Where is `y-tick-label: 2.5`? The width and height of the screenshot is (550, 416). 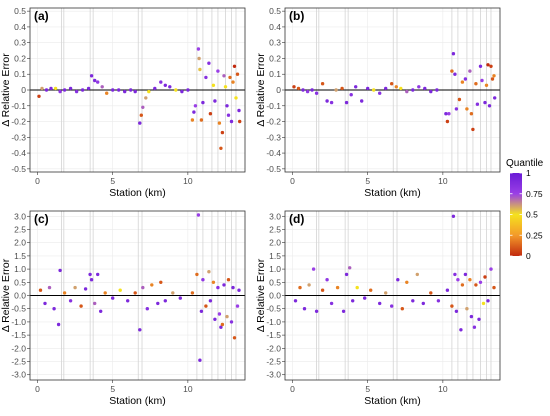 y-tick-label: 2.5 is located at coordinates (20, 229).